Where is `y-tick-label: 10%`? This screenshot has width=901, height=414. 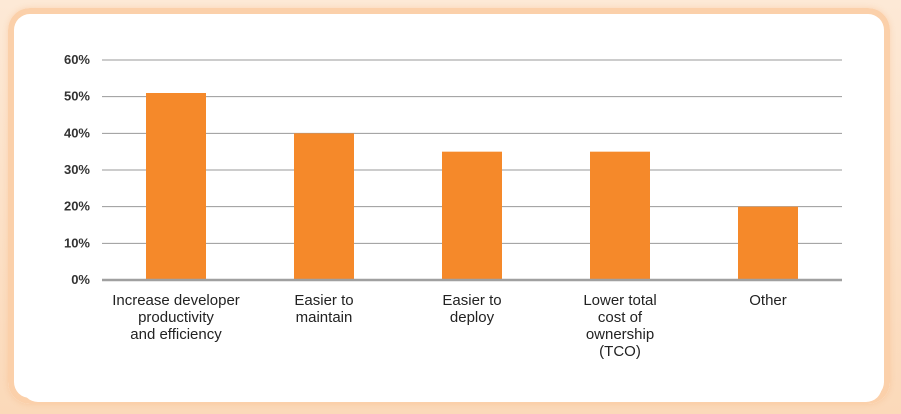 y-tick-label: 10% is located at coordinates (77, 242).